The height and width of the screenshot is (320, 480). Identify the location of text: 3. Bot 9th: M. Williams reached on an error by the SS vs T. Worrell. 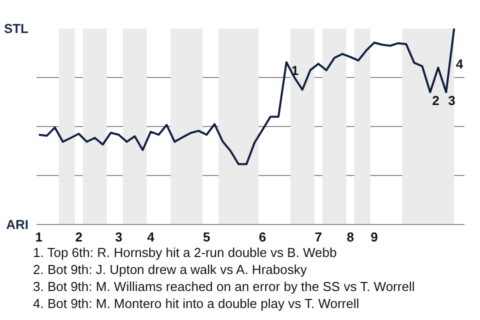
(224, 286).